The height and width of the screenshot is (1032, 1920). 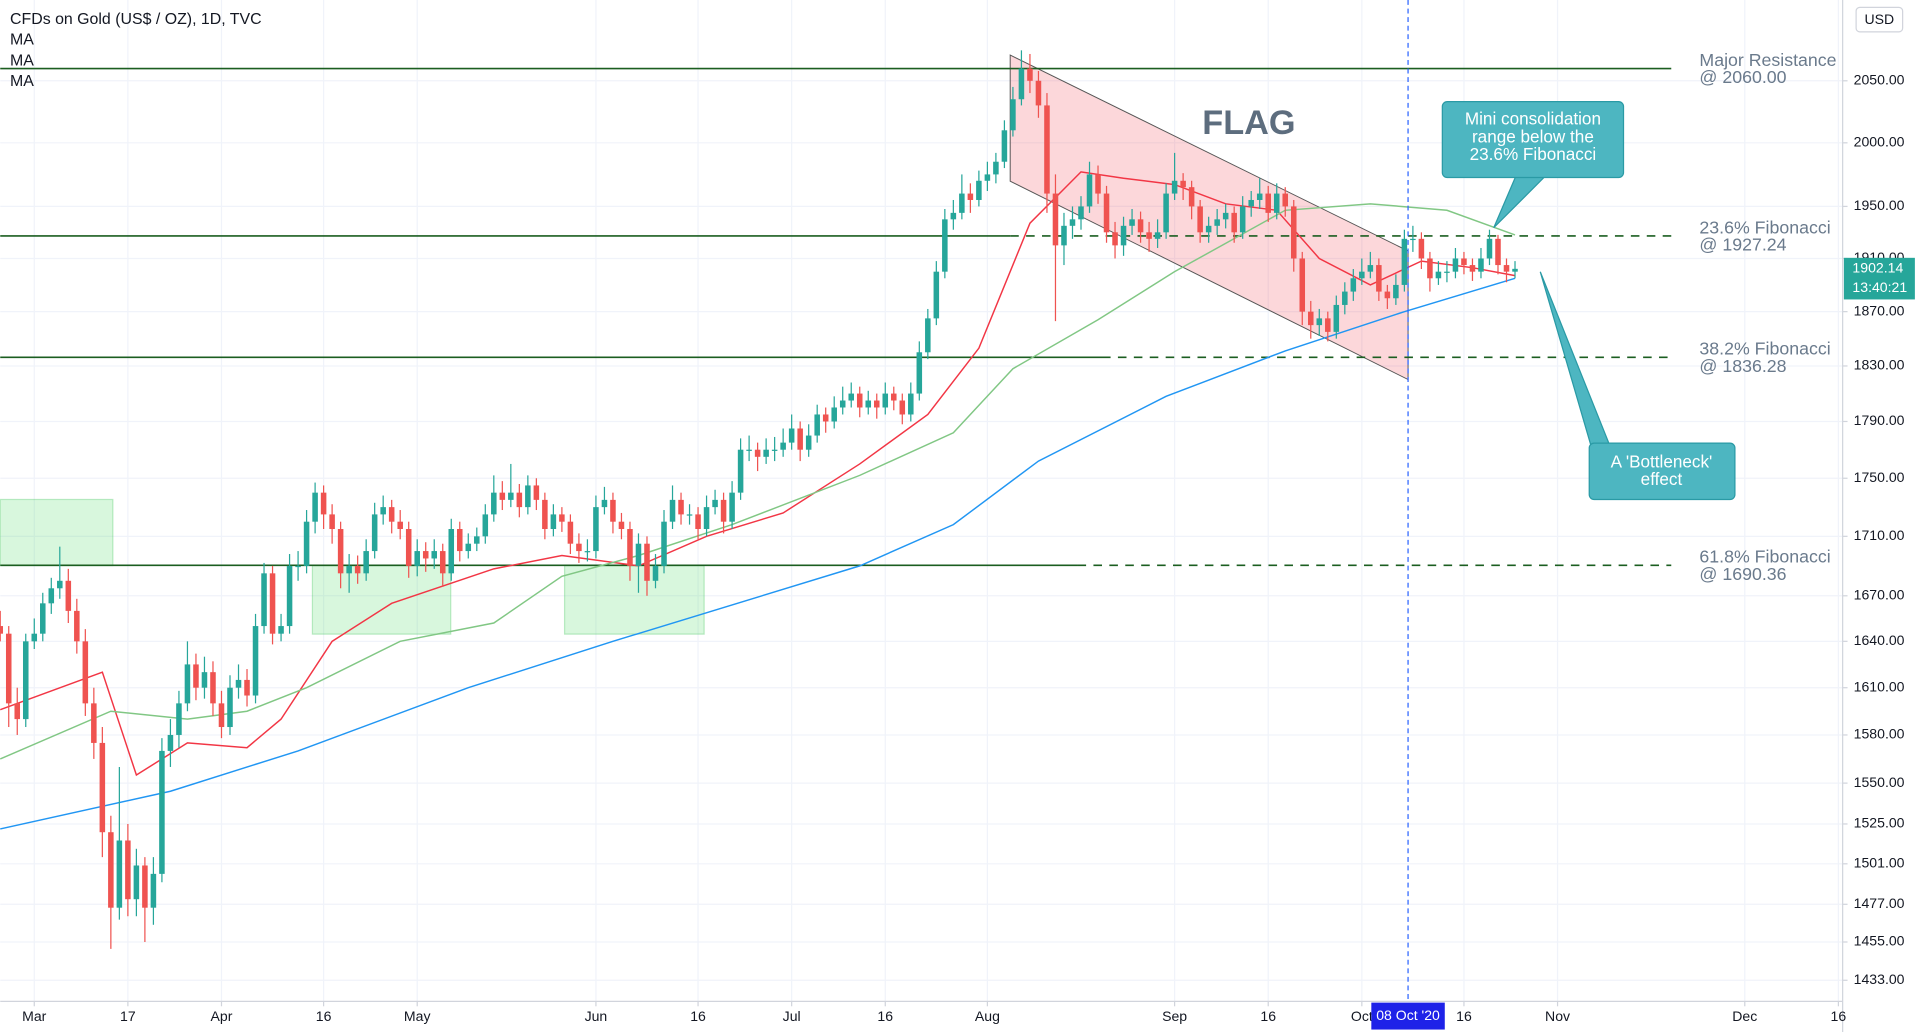 What do you see at coordinates (417, 1016) in the screenshot?
I see `x-tick-label: May` at bounding box center [417, 1016].